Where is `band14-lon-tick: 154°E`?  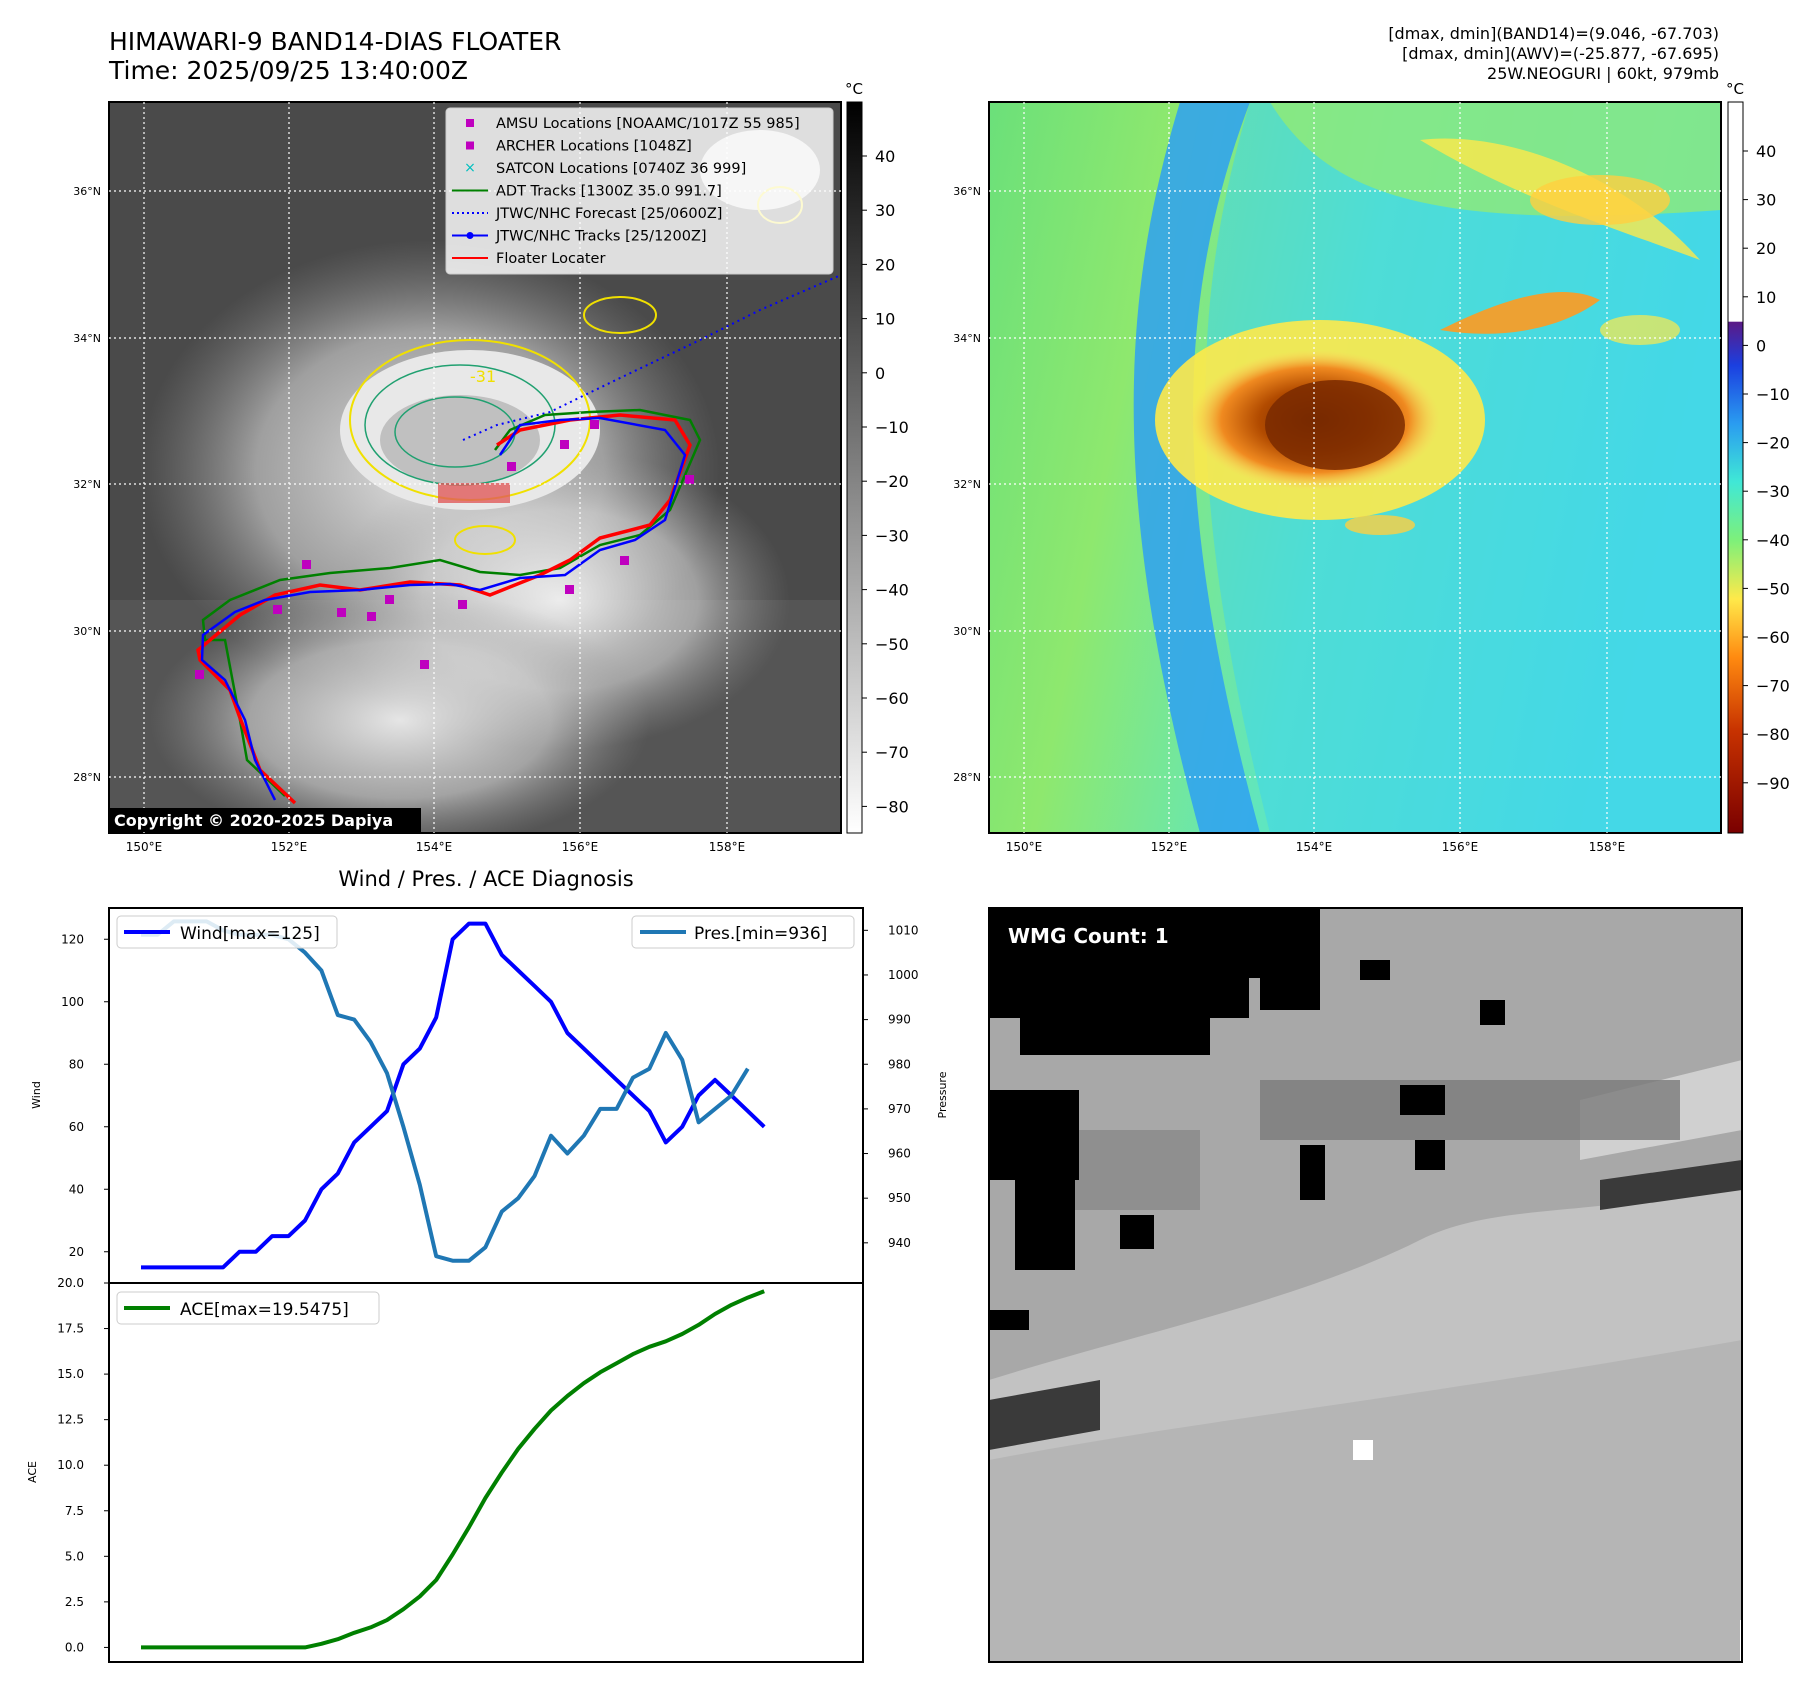 band14-lon-tick: 154°E is located at coordinates (434, 847).